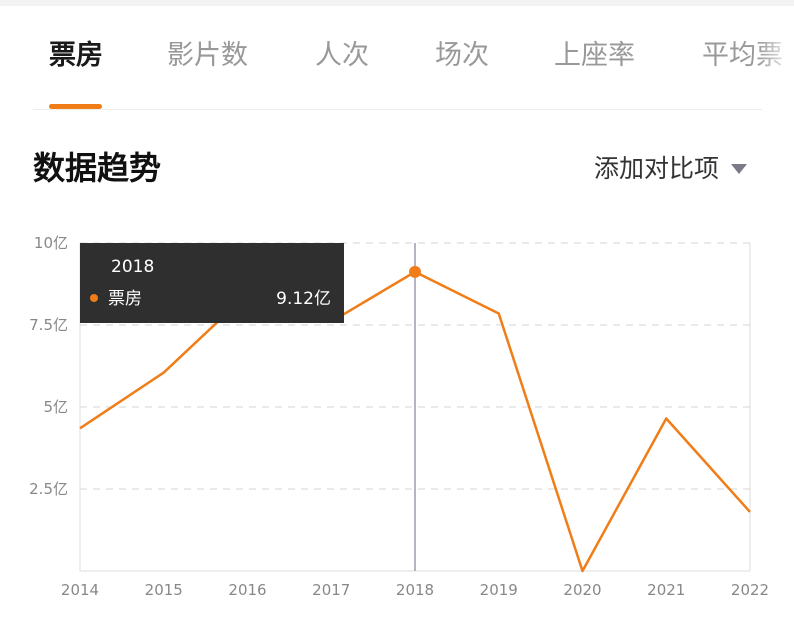 This screenshot has width=794, height=627. What do you see at coordinates (80, 590) in the screenshot?
I see `x-tick-label: 2014` at bounding box center [80, 590].